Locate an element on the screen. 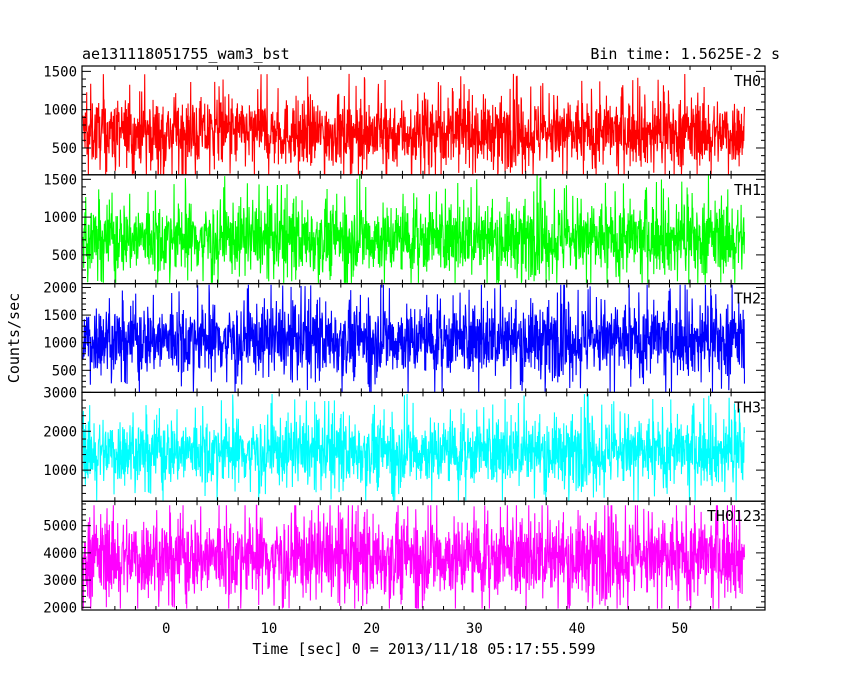  lightcurve-th3 is located at coordinates (414, 447).